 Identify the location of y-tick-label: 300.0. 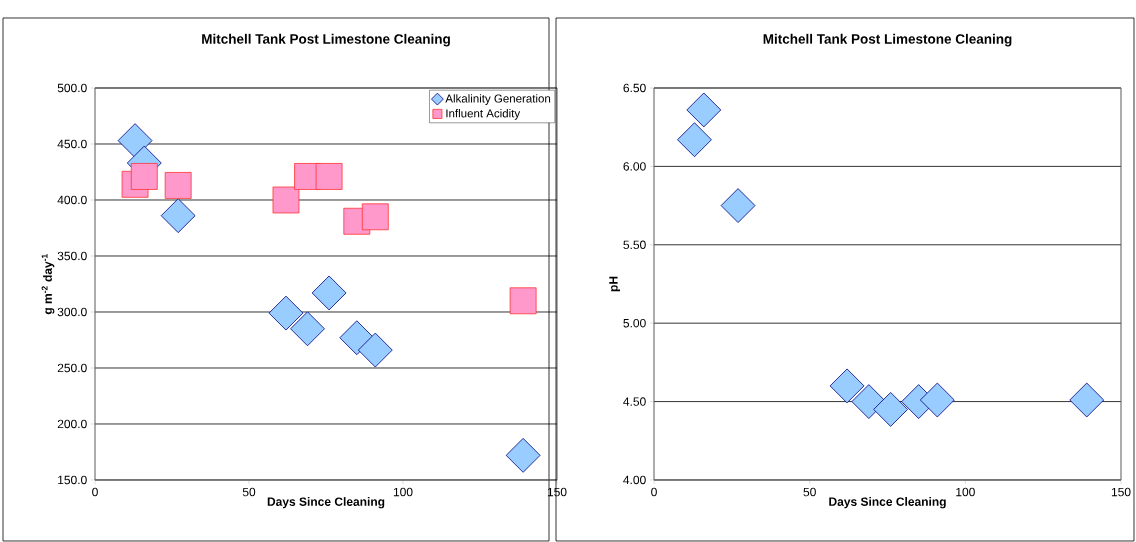
(72, 312).